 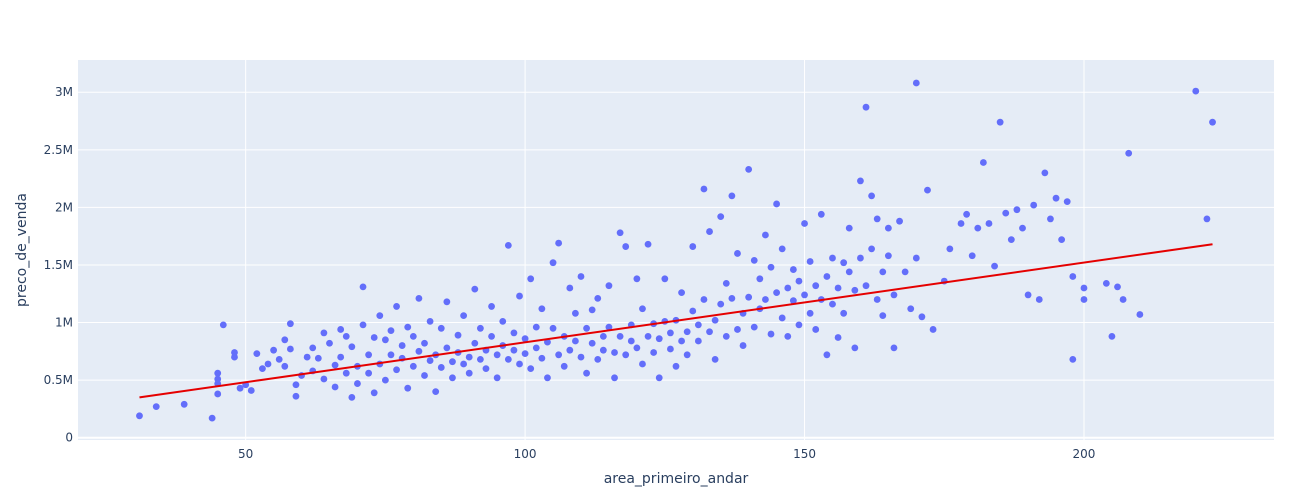 What do you see at coordinates (1084, 454) in the screenshot?
I see `x-tick-label: 200` at bounding box center [1084, 454].